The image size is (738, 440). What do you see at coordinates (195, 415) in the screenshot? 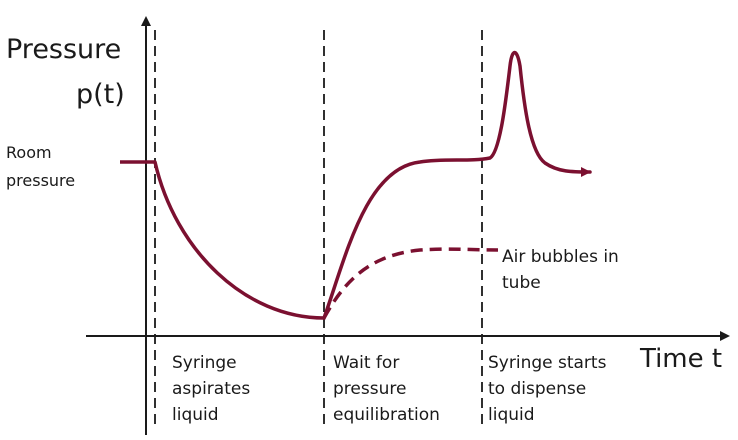
I see `phase-1-label-line3: liquid` at bounding box center [195, 415].